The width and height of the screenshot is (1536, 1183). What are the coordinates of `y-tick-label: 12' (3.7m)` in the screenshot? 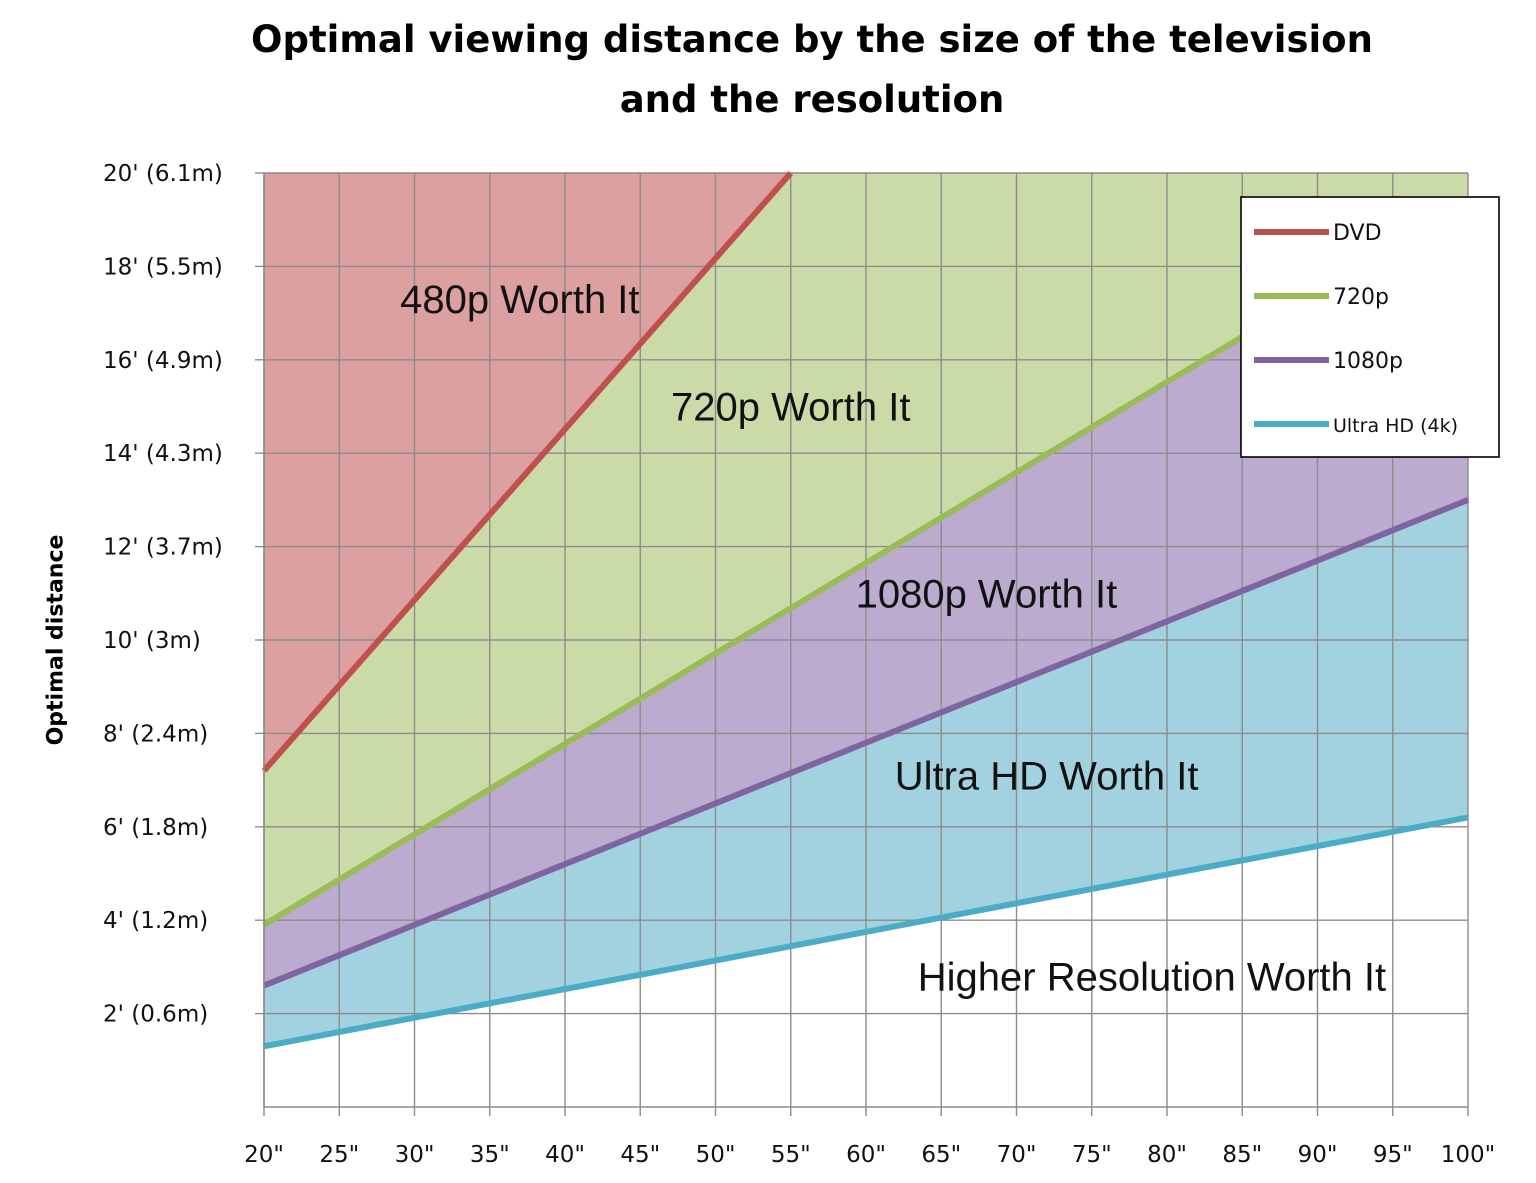 It's located at (163, 548).